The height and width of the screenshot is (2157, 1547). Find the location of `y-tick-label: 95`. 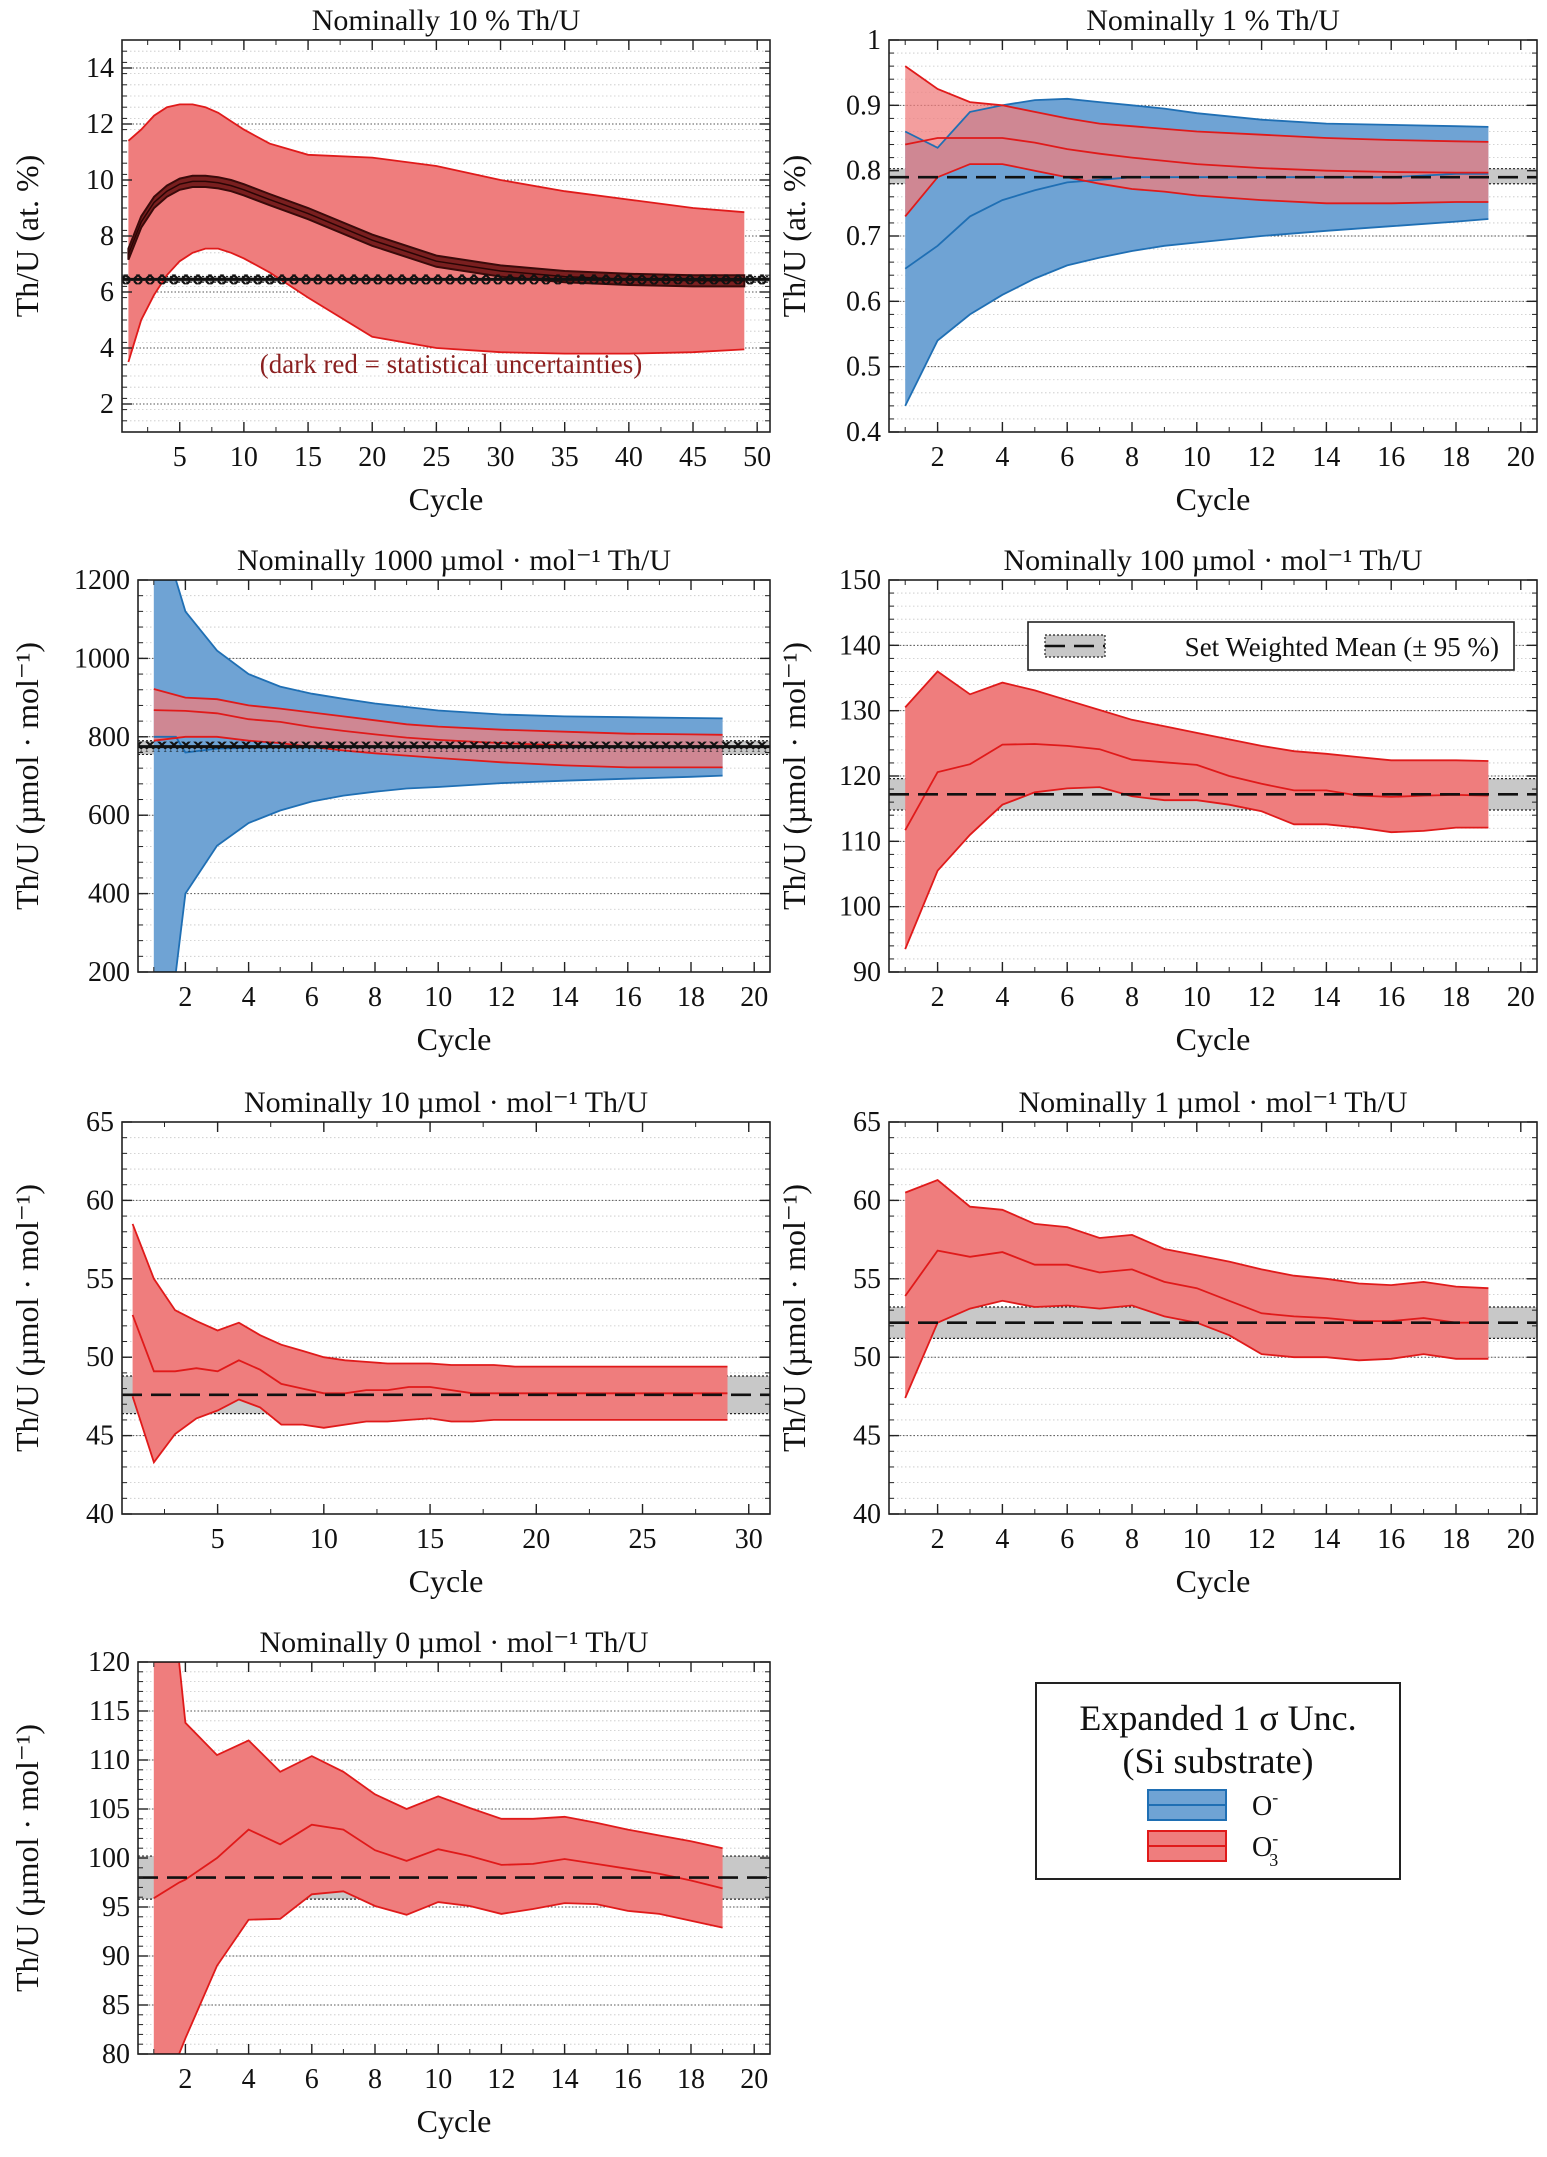

y-tick-label: 95 is located at coordinates (116, 1907).